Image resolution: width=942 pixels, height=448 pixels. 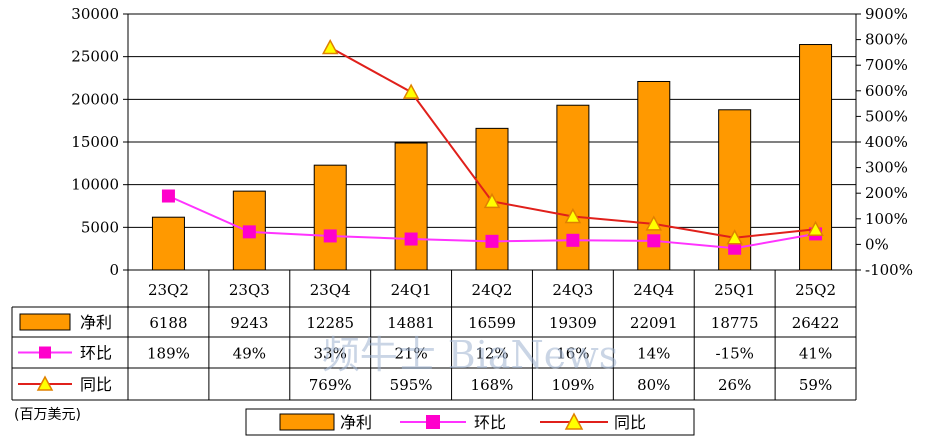 I want to click on watermark: 频牛士 BiaNews, so click(x=470, y=355).